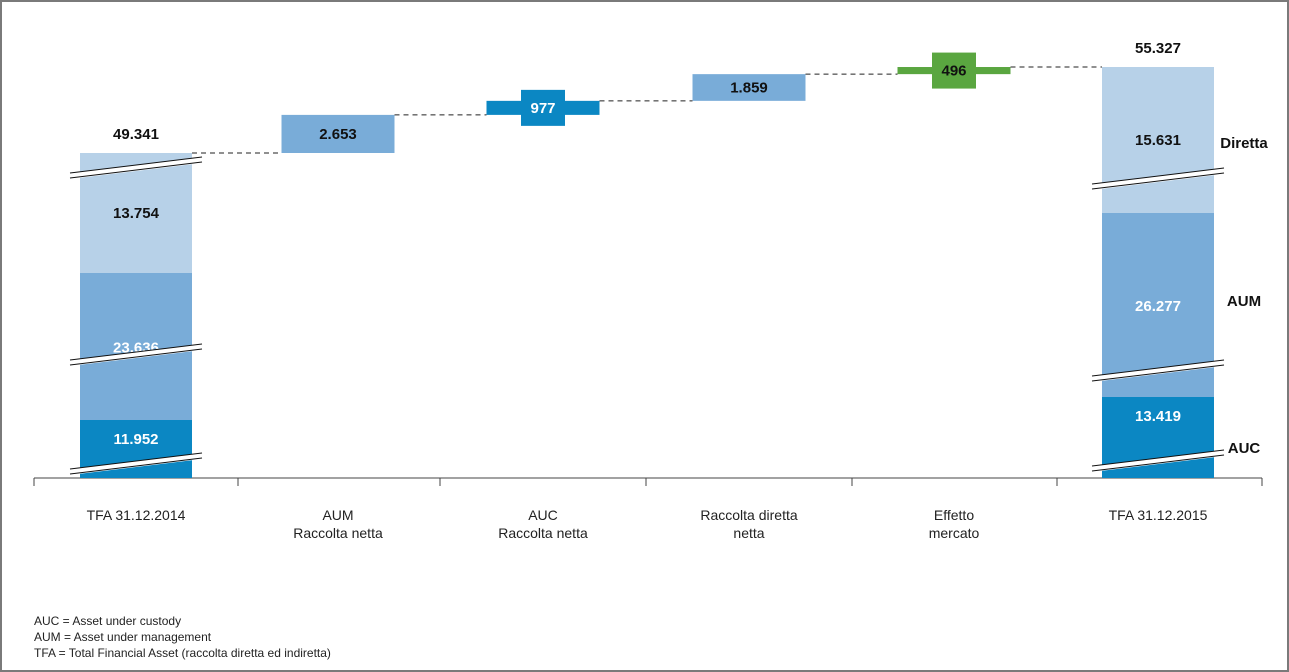  What do you see at coordinates (1158, 515) in the screenshot?
I see `category-label-5-0: TFA 31.12.2015` at bounding box center [1158, 515].